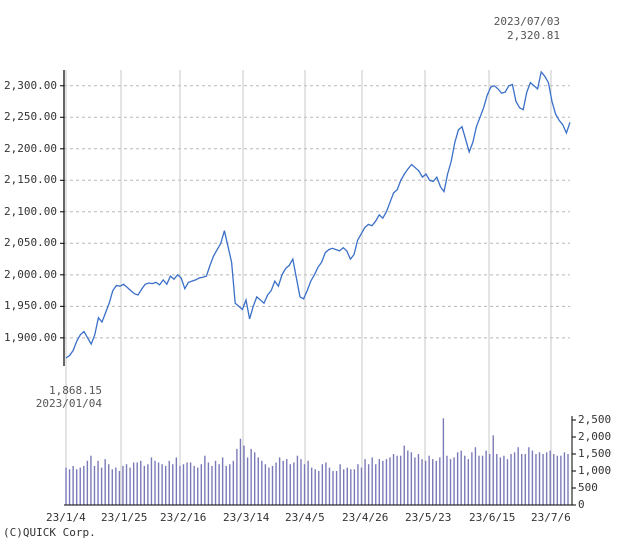 The width and height of the screenshot is (622, 552). I want to click on date-label: 23/2/16, so click(183, 517).